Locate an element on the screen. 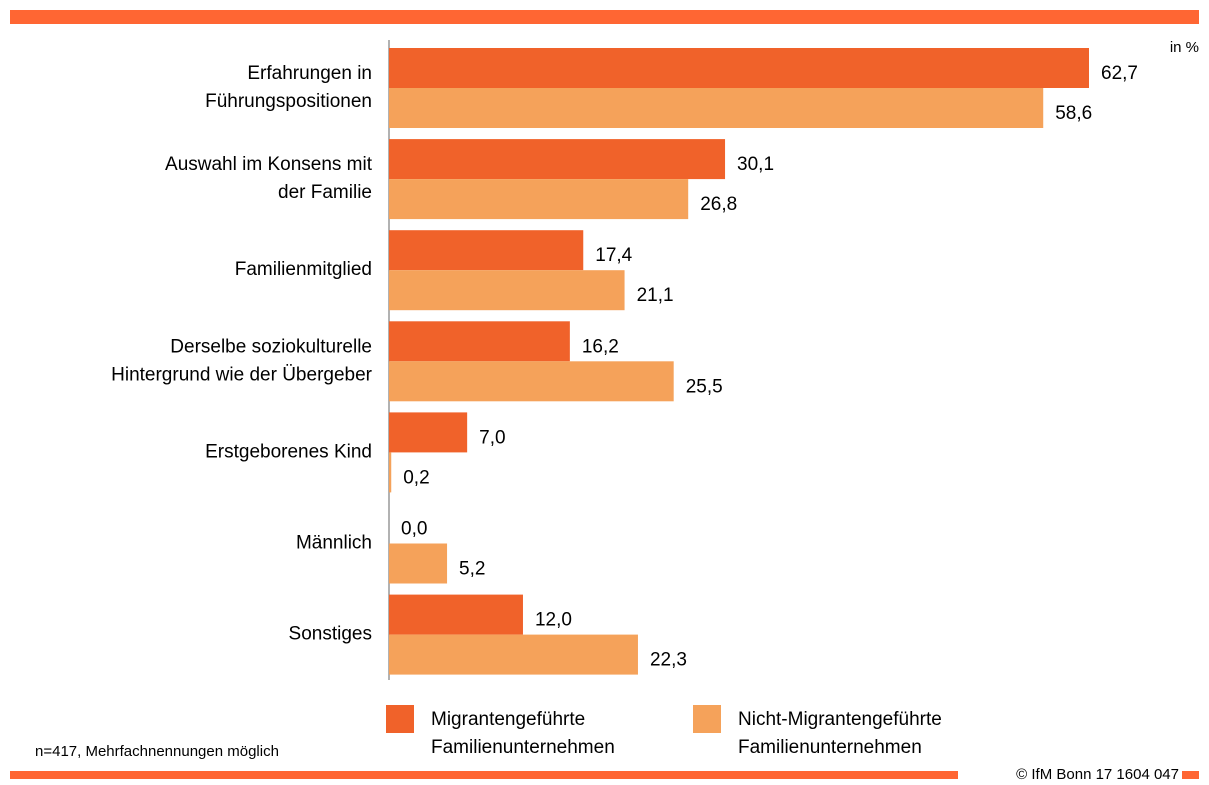  value-label: 0,0 is located at coordinates (414, 529).